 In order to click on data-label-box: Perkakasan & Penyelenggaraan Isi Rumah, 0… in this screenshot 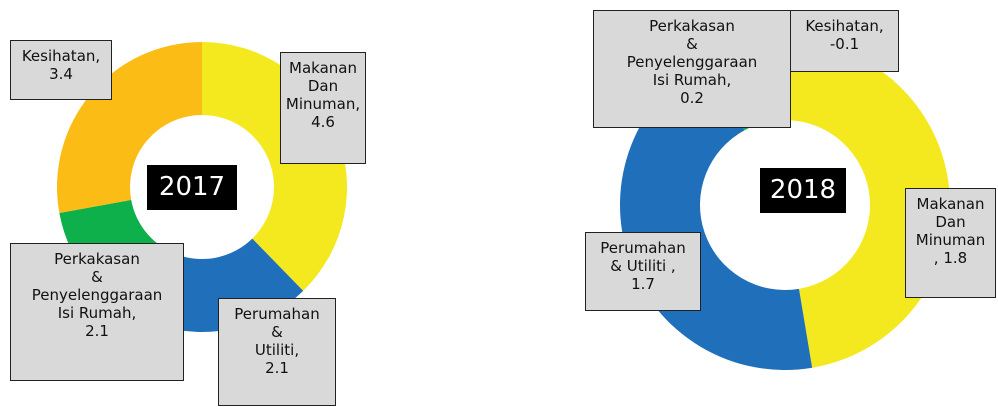, I will do `click(692, 69)`.